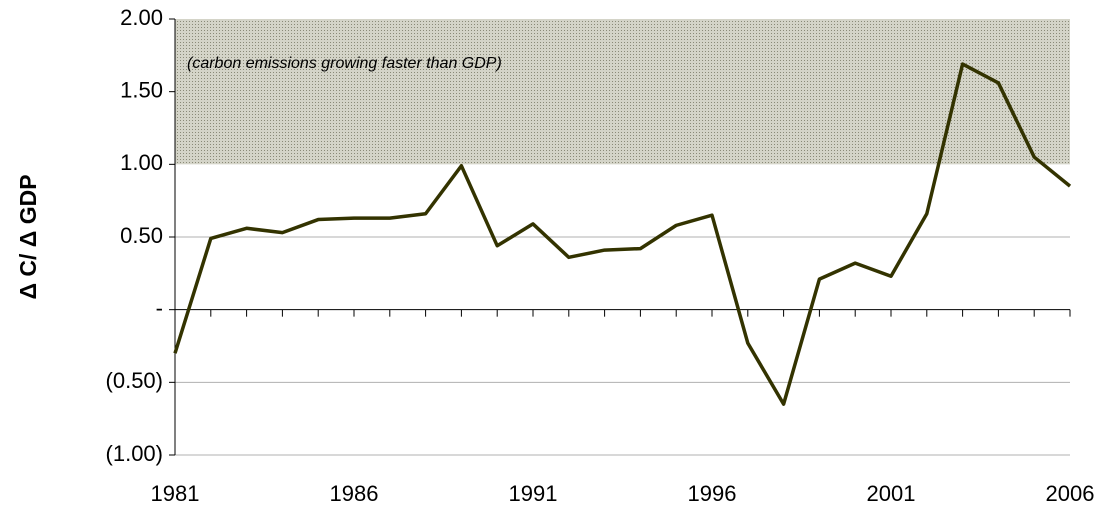 The width and height of the screenshot is (1111, 515). I want to click on x-tick-label: 1996, so click(712, 493).